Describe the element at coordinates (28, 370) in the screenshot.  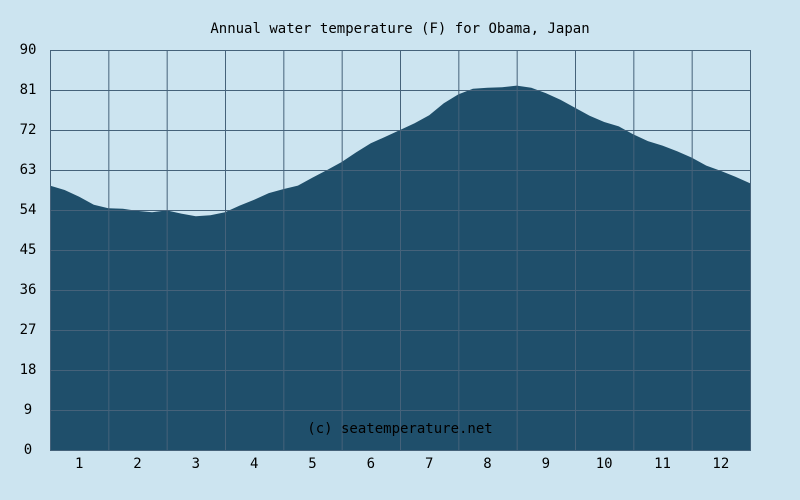
I see `y-tick-label: 18` at that location.